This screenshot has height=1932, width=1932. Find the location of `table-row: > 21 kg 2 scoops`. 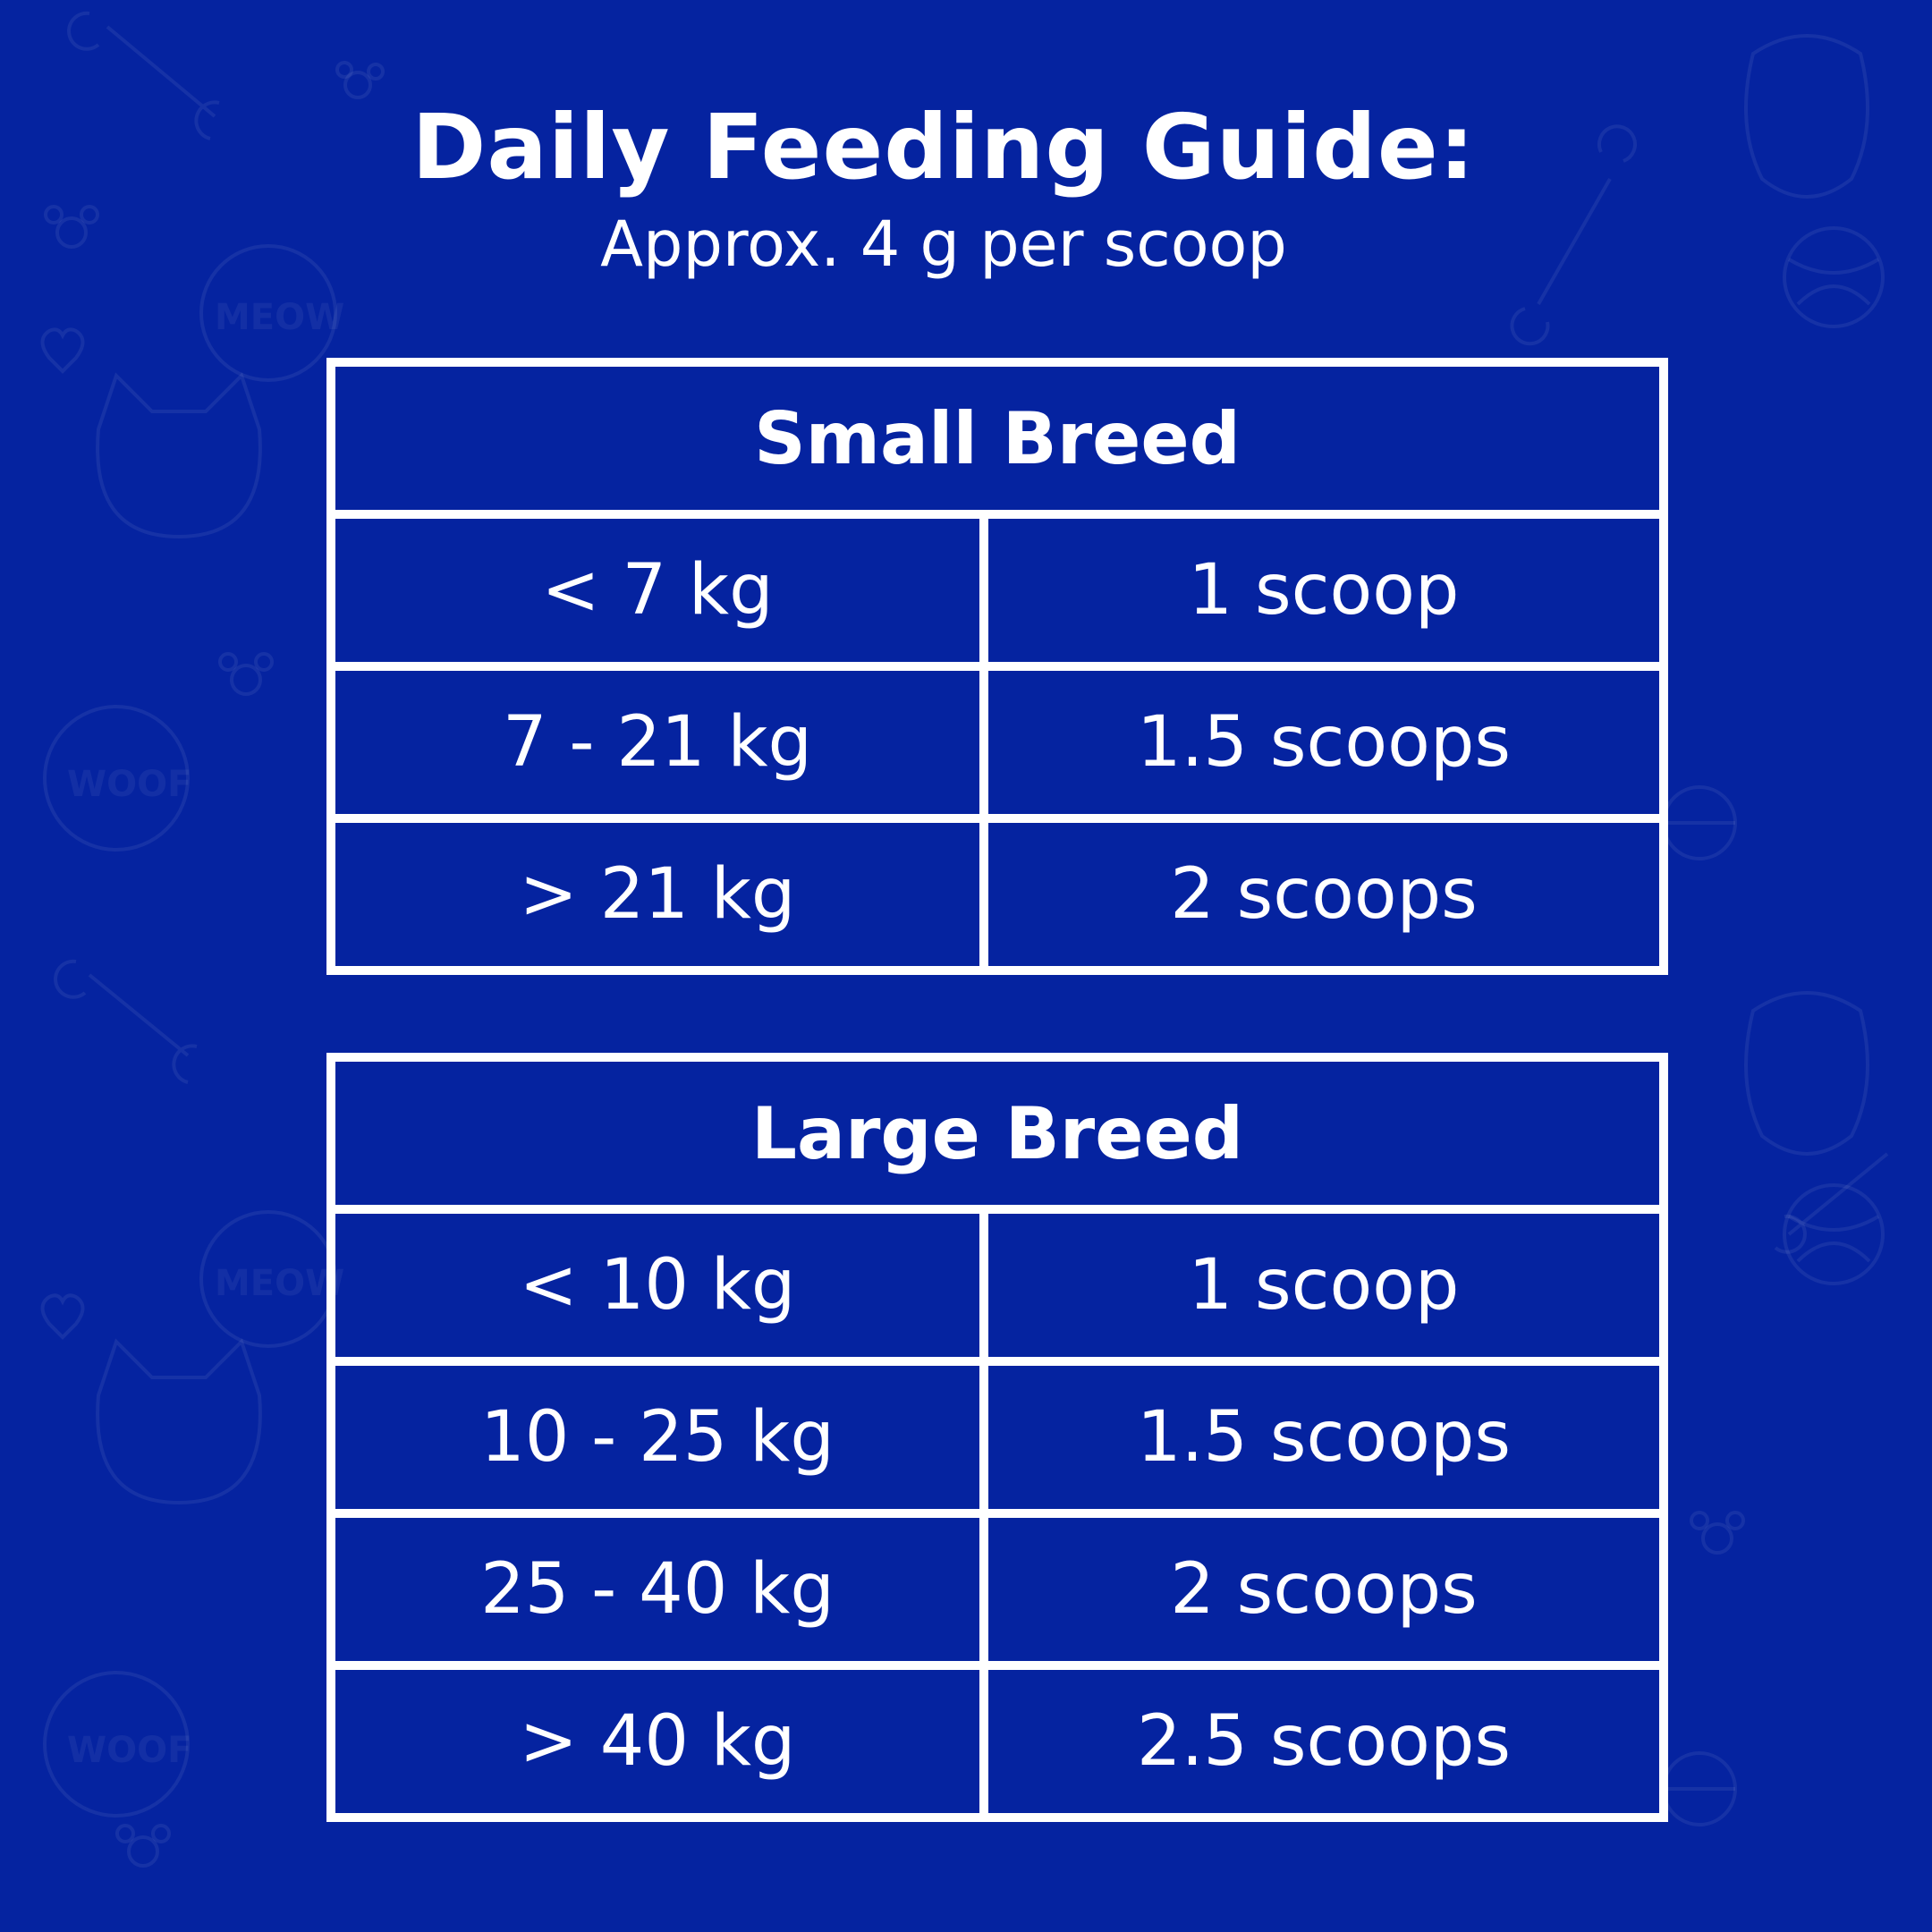

table-row: > 21 kg 2 scoops is located at coordinates (997, 894).